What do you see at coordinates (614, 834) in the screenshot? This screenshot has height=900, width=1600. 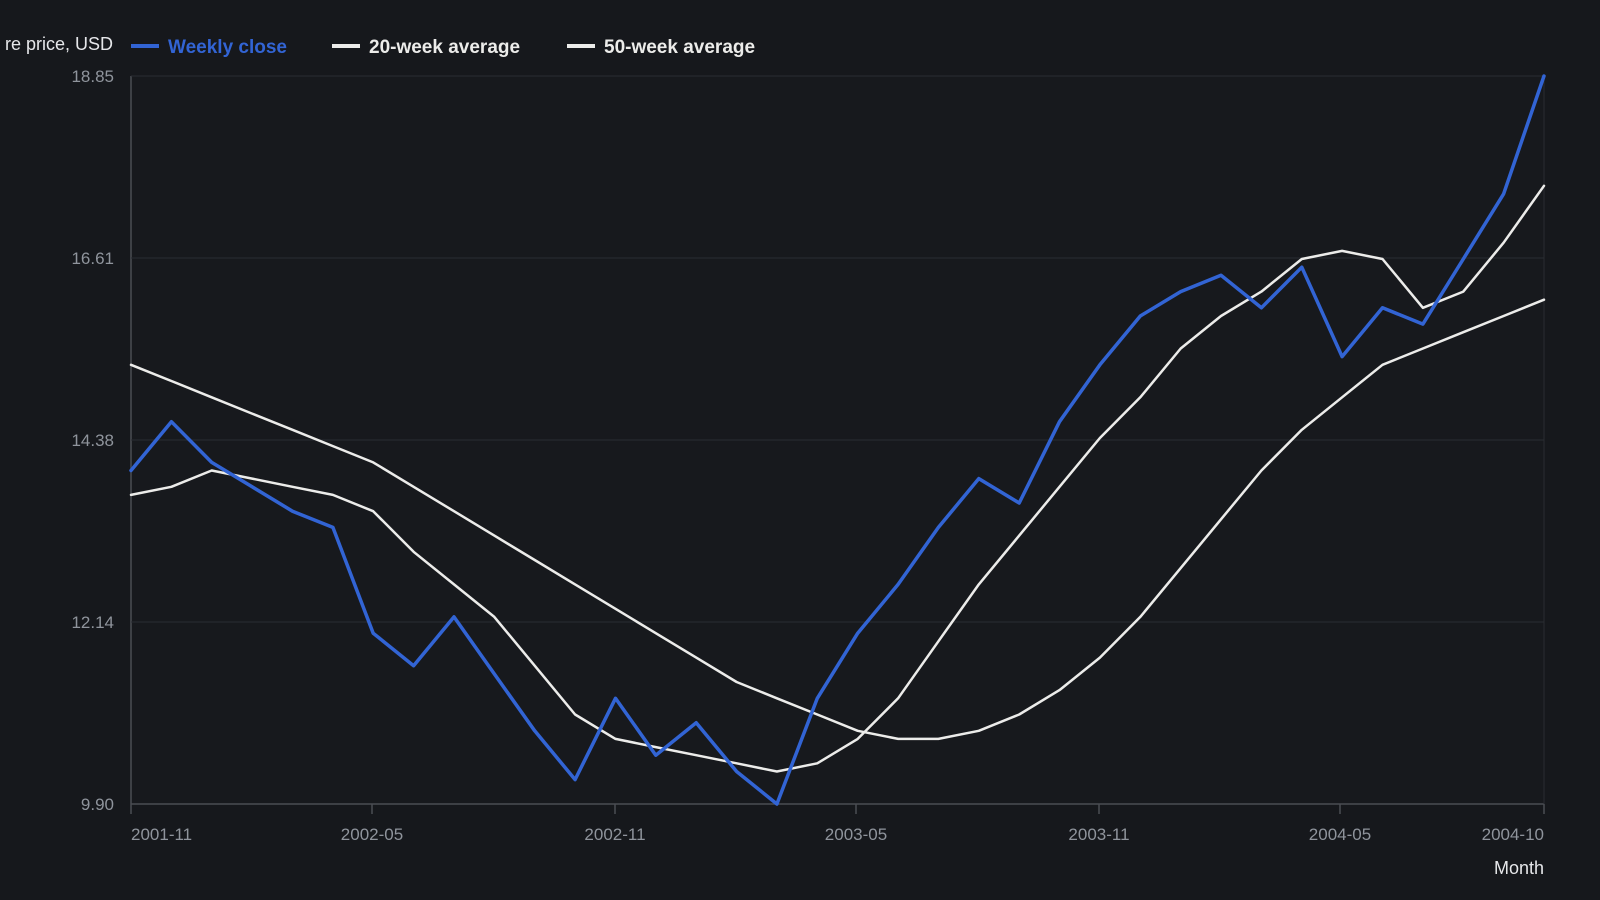 I see `x-tick-label-2: 2002-11` at bounding box center [614, 834].